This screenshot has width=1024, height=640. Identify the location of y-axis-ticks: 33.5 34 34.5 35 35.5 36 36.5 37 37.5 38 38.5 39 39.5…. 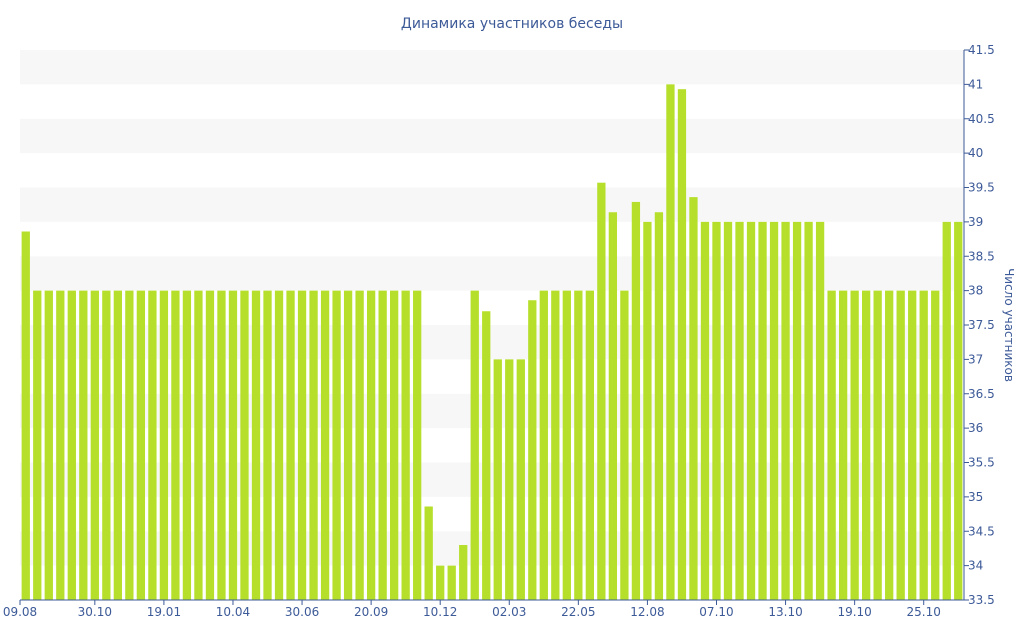
(979, 325).